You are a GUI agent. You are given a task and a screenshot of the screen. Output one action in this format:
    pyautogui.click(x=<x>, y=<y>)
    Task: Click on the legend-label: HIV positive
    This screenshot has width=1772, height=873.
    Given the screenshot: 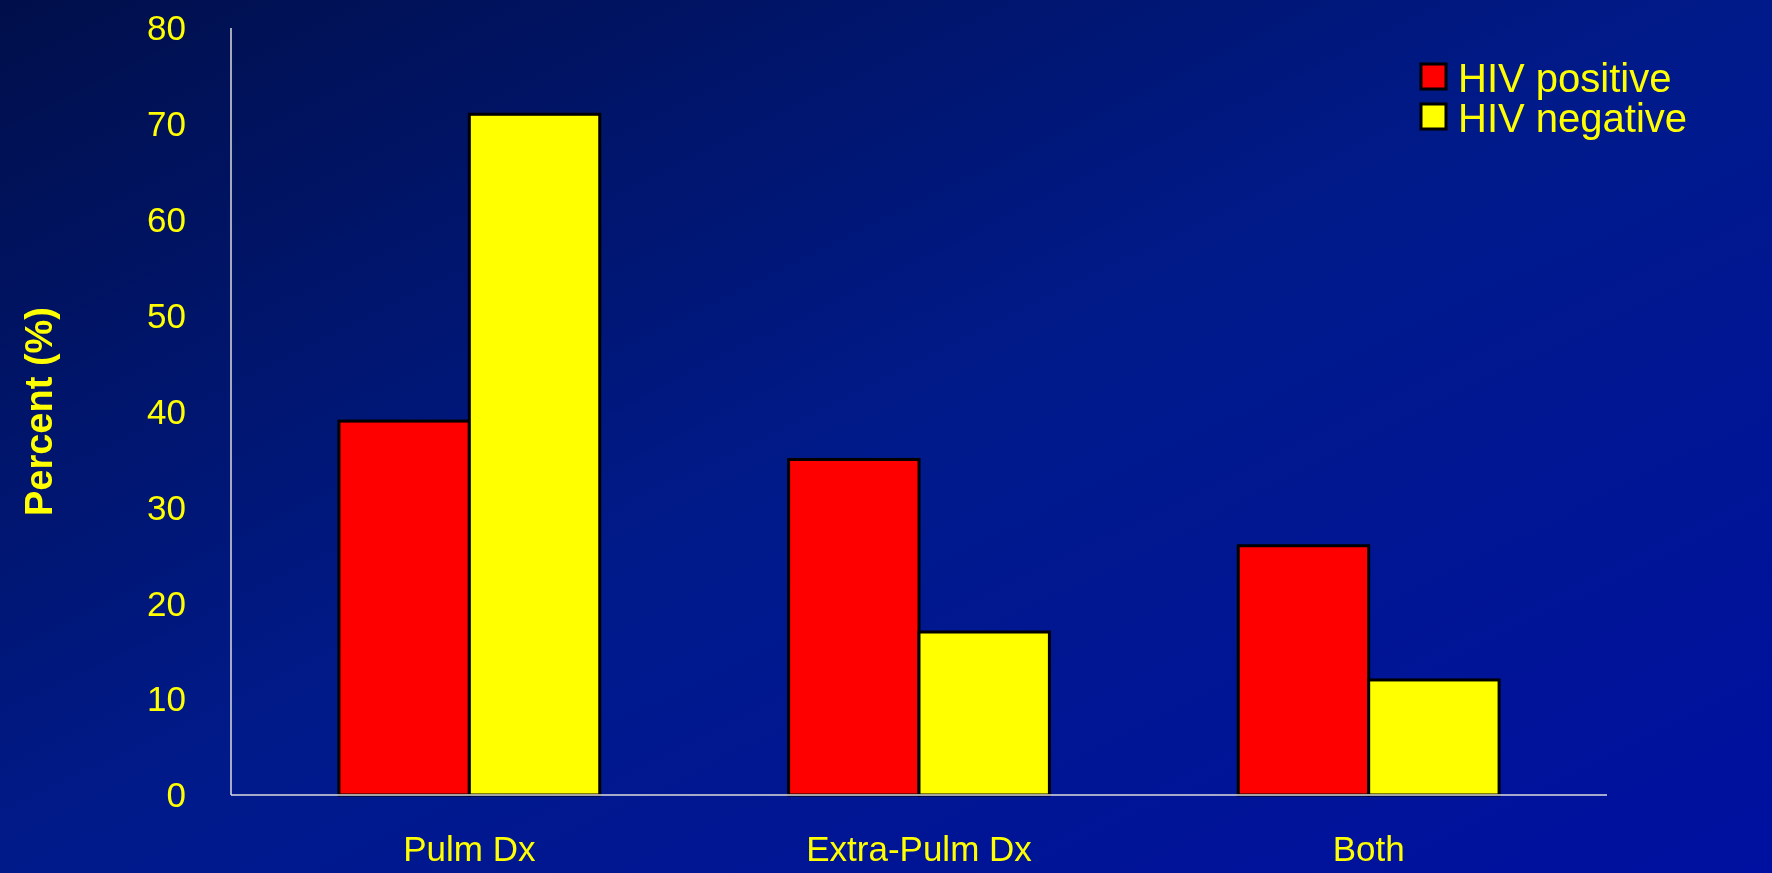 What is the action you would take?
    pyautogui.click(x=1565, y=78)
    